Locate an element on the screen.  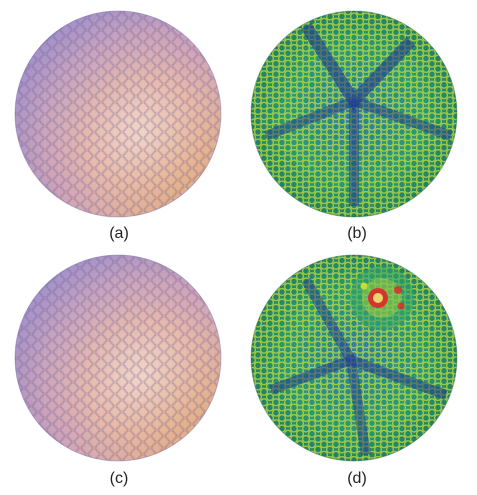
caption-c: (c) is located at coordinates (119, 478).